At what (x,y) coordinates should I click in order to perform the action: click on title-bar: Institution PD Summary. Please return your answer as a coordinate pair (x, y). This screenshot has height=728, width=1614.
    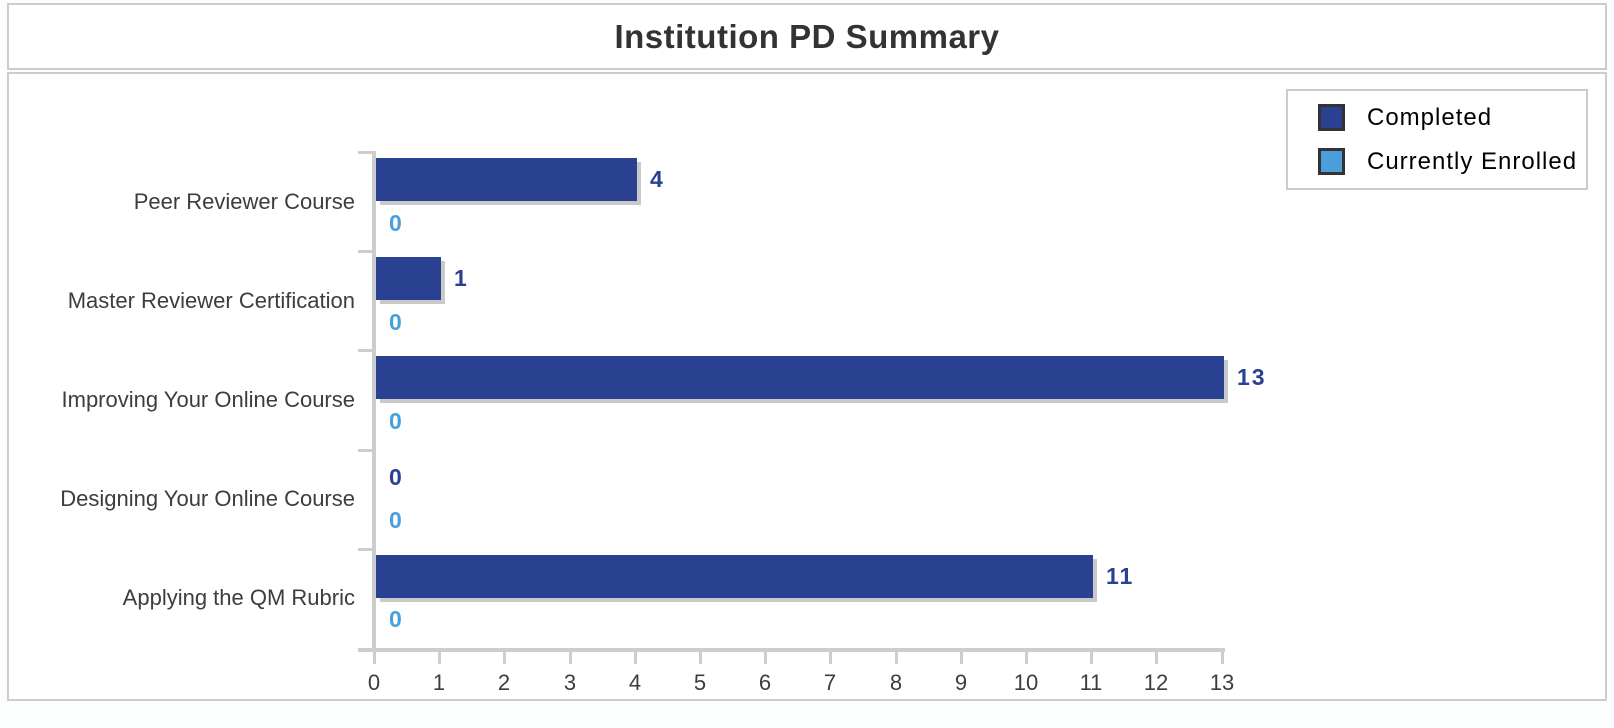
    Looking at the image, I should click on (807, 36).